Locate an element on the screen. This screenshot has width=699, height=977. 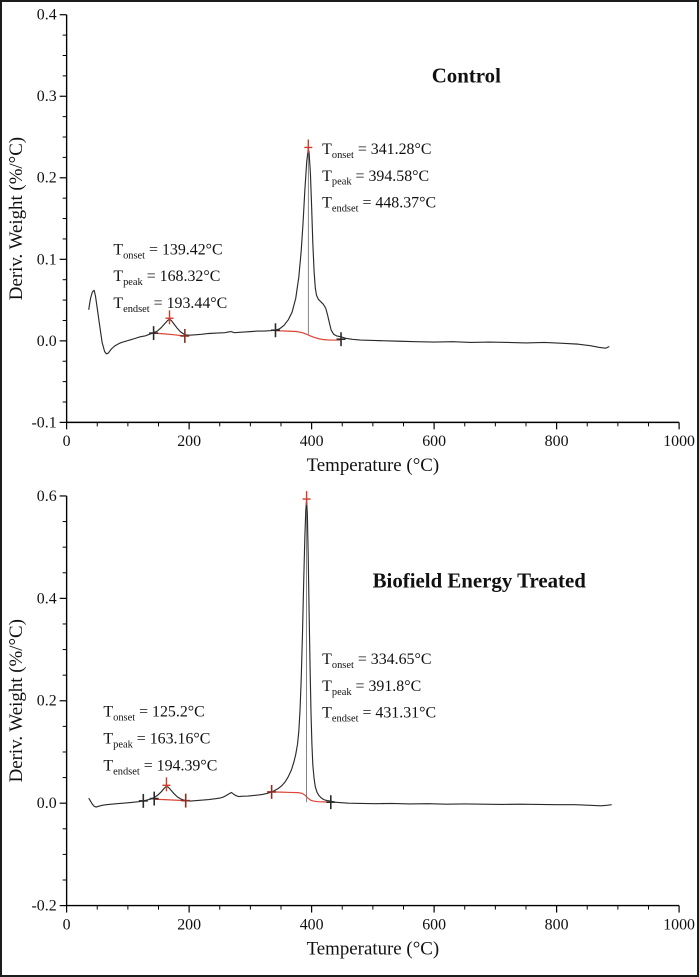
peak-annotation-line: Tonset = 139.42°C is located at coordinates (167, 251).